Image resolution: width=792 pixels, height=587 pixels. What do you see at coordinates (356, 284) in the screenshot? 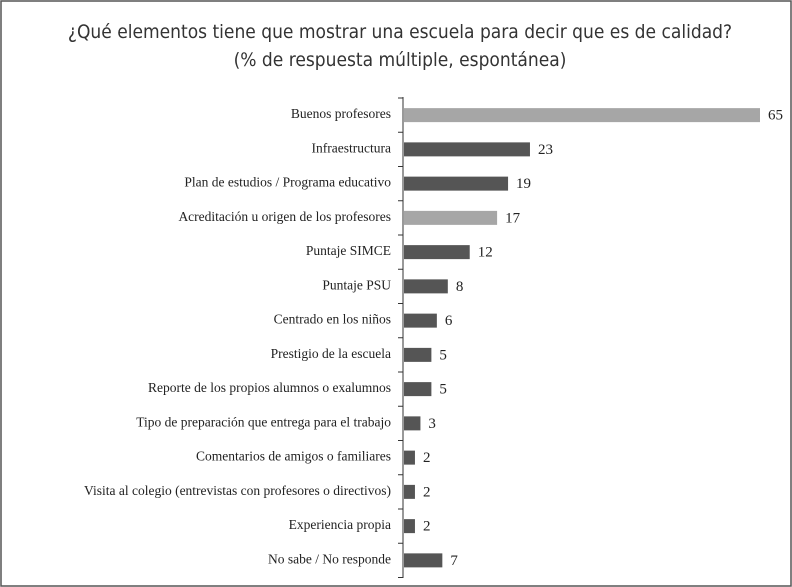
I see `category-label: Puntaje PSU` at bounding box center [356, 284].